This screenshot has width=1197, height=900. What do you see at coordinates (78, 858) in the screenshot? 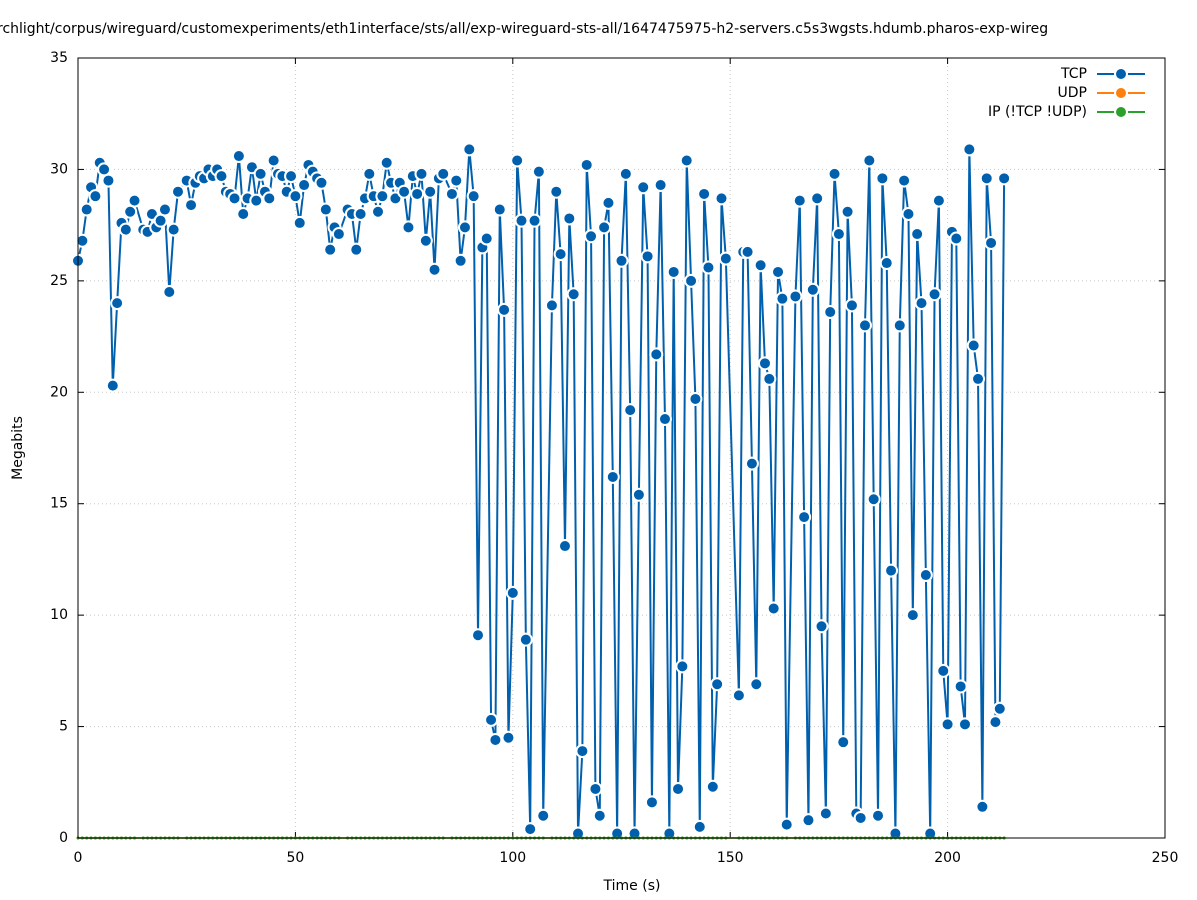
I see `x-tick-label: 0` at bounding box center [78, 858].